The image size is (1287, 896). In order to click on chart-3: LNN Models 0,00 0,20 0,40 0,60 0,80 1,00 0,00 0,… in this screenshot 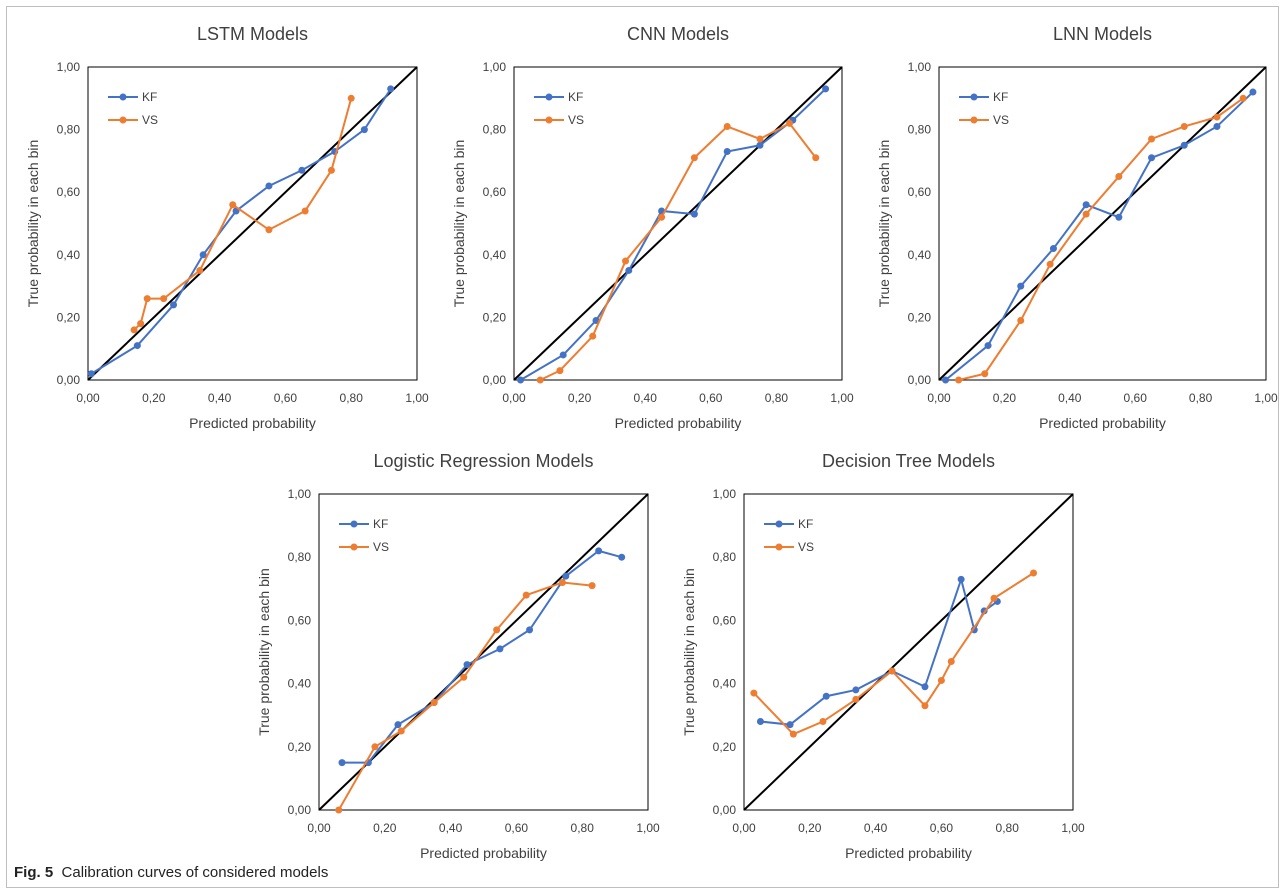, I will do `click(1077, 227)`.